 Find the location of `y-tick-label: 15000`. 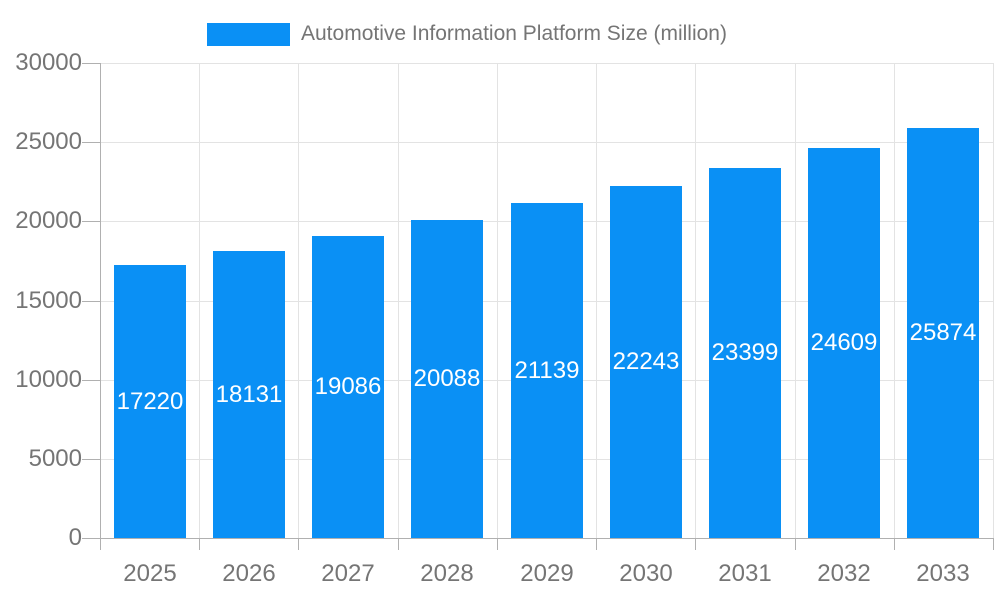

y-tick-label: 15000 is located at coordinates (48, 300).